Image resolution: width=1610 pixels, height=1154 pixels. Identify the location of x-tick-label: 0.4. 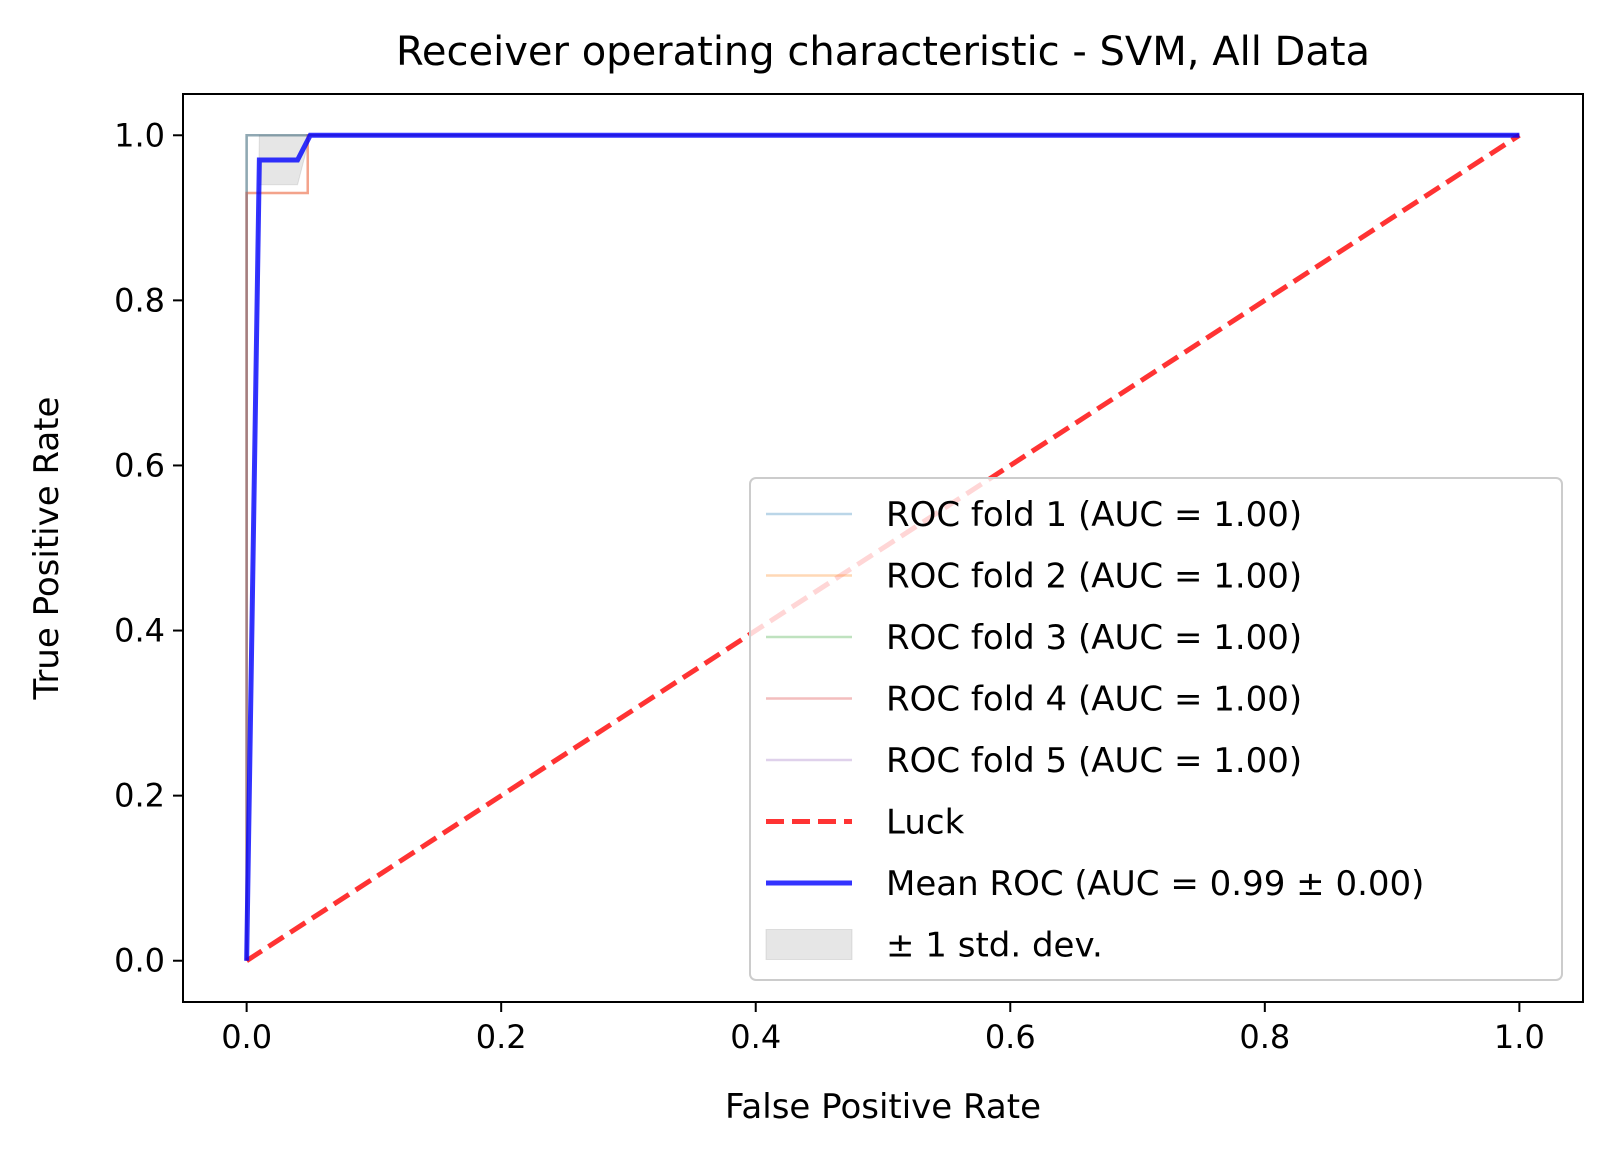
(755, 1037).